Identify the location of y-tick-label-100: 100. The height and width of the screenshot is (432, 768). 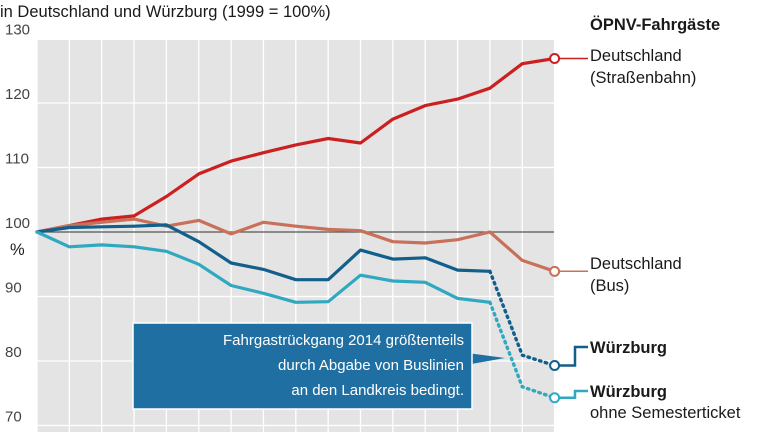
(17, 223).